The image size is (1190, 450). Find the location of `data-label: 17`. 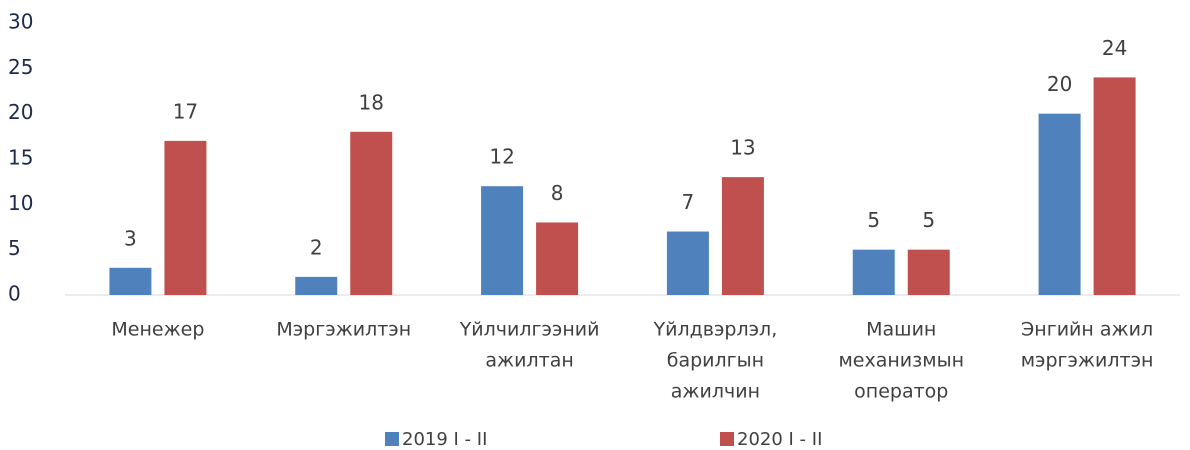

data-label: 17 is located at coordinates (185, 111).